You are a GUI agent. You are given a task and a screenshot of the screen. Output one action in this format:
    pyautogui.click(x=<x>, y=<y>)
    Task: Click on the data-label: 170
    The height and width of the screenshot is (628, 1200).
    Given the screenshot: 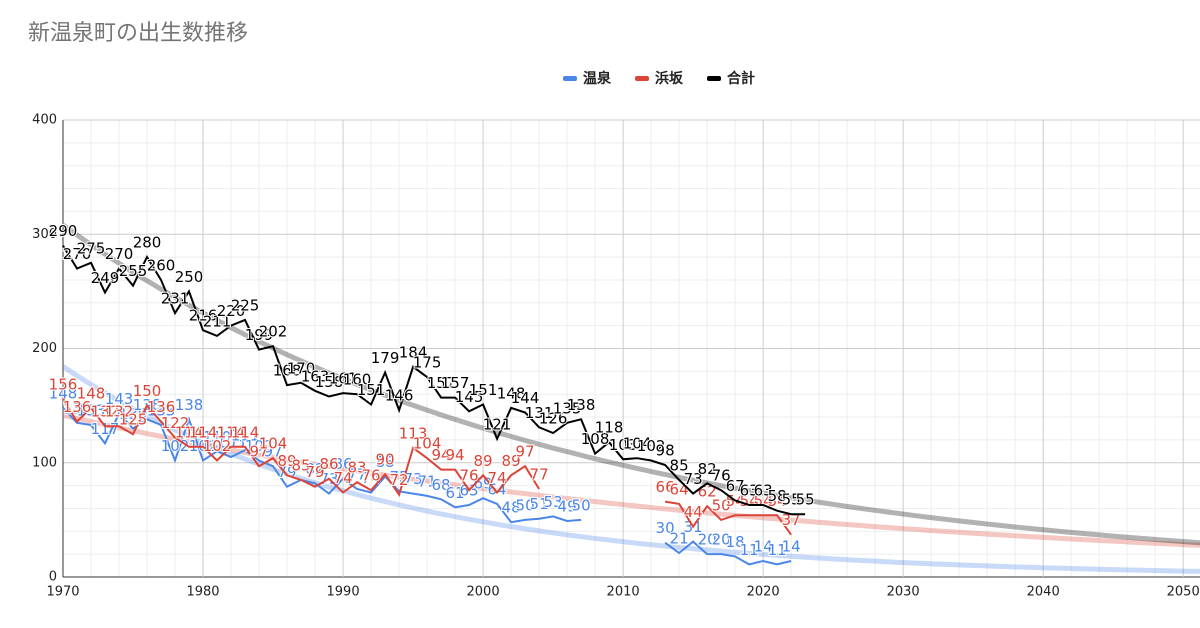 What is the action you would take?
    pyautogui.click(x=301, y=368)
    